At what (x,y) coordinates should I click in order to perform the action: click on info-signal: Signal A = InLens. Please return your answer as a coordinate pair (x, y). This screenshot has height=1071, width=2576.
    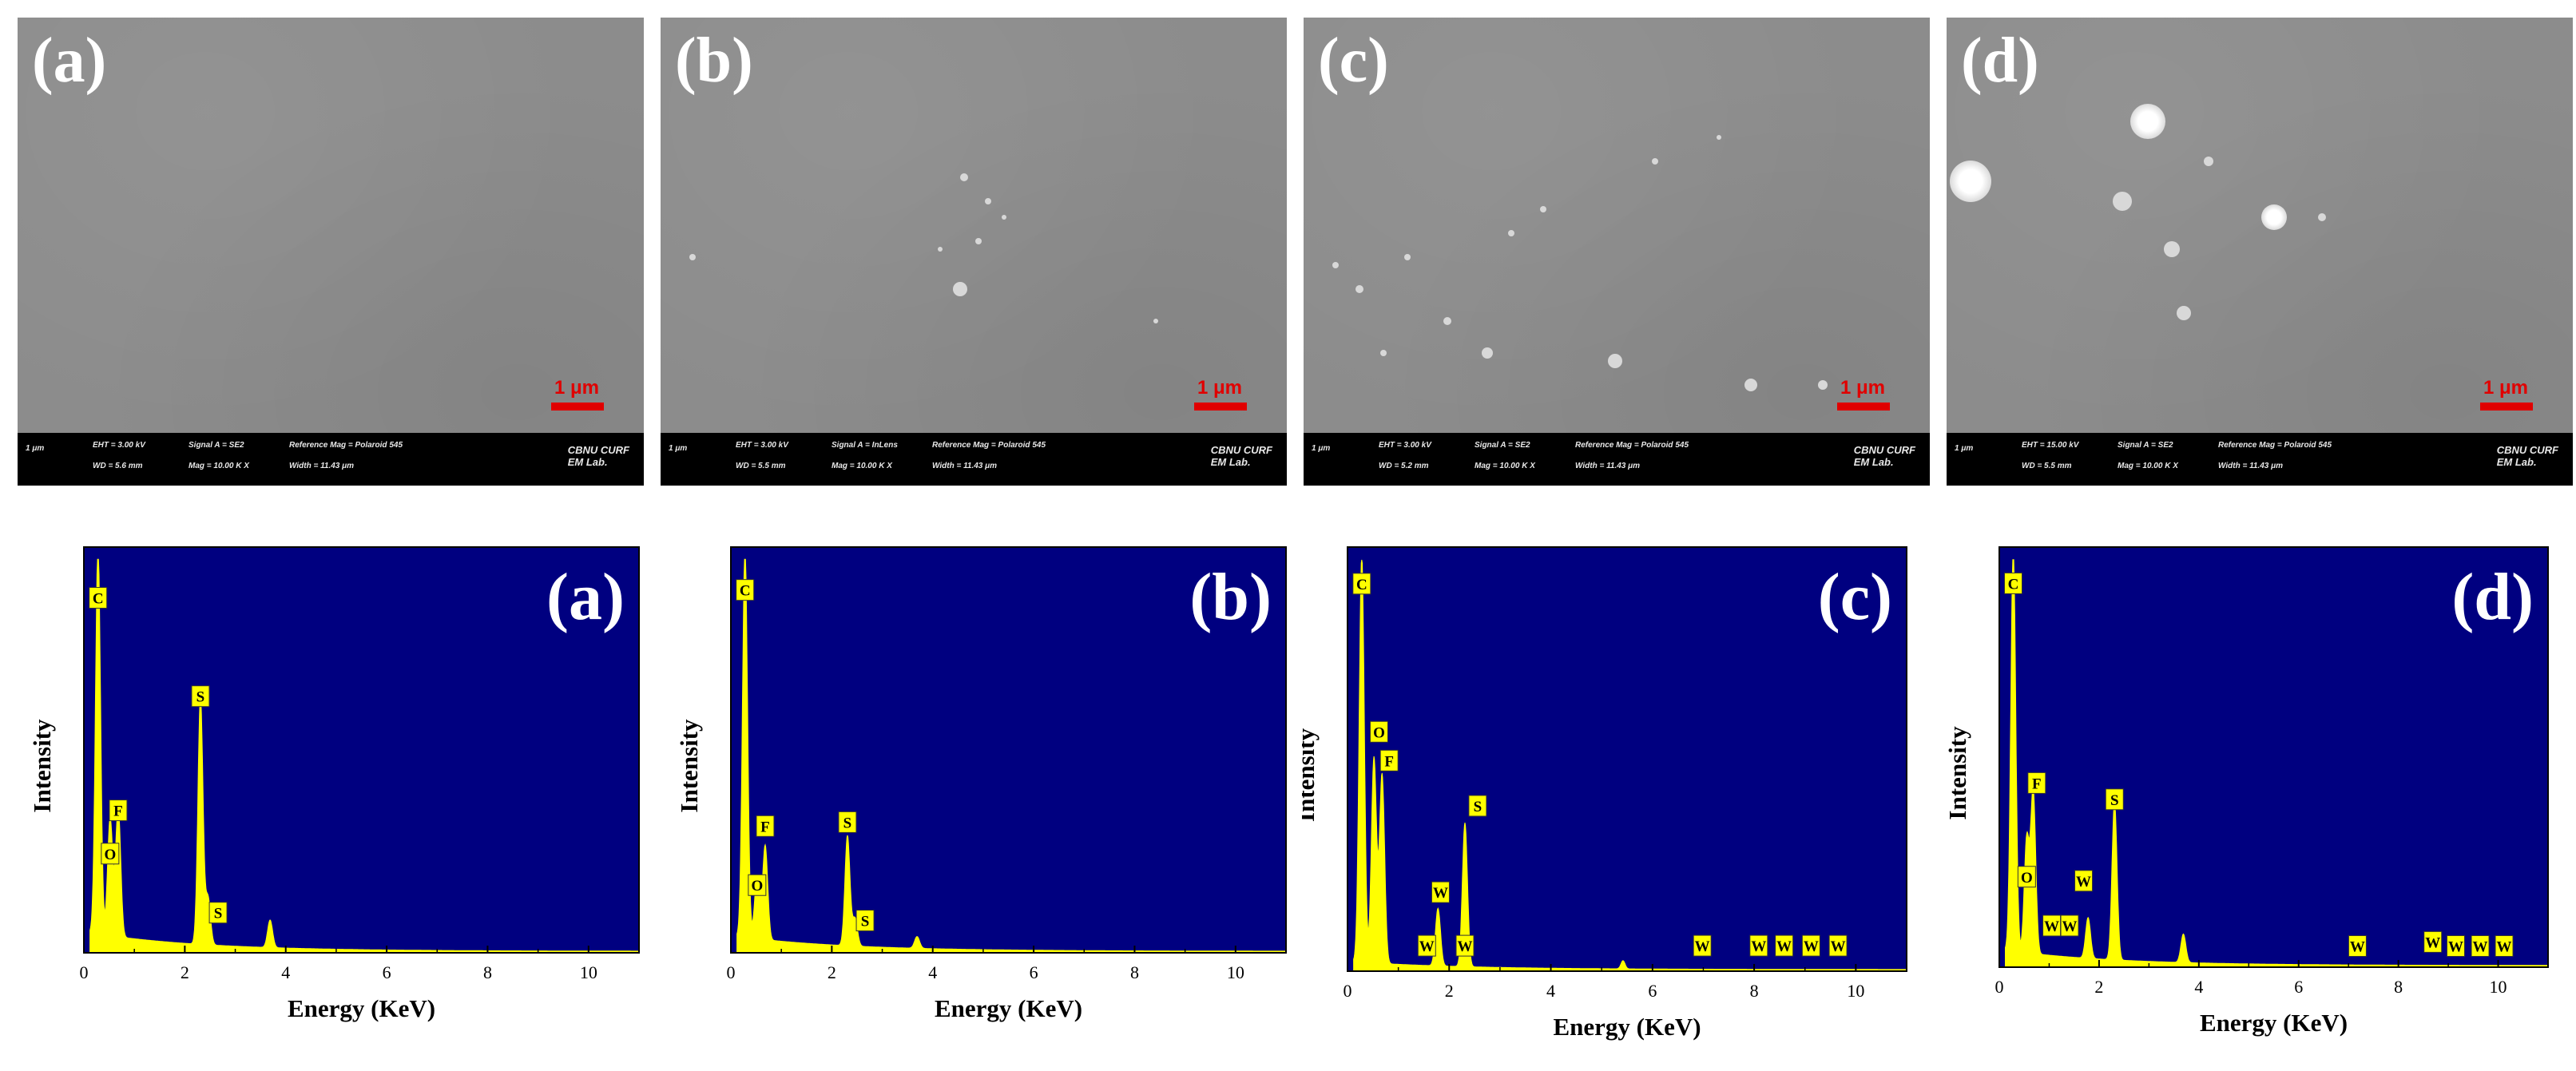
    Looking at the image, I should click on (865, 445).